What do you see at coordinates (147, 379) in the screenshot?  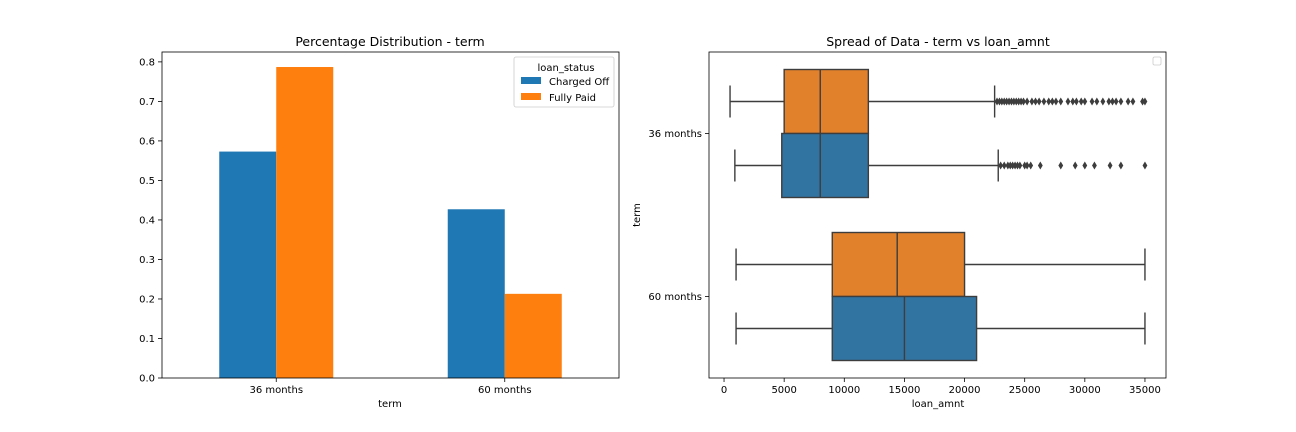 I see `y-tick-label: 0.0` at bounding box center [147, 379].